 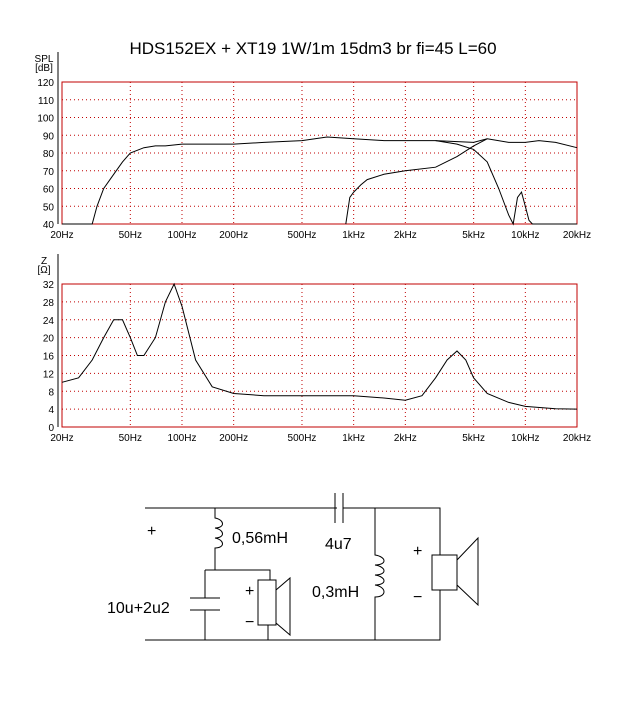 What do you see at coordinates (45, 83) in the screenshot?
I see `y-tick-label: 120` at bounding box center [45, 83].